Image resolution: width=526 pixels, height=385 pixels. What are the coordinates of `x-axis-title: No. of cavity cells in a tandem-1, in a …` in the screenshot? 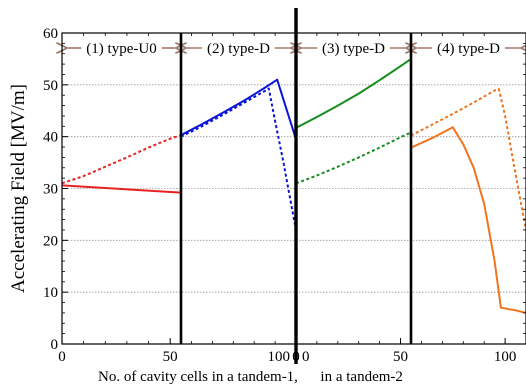 It's located at (250, 377).